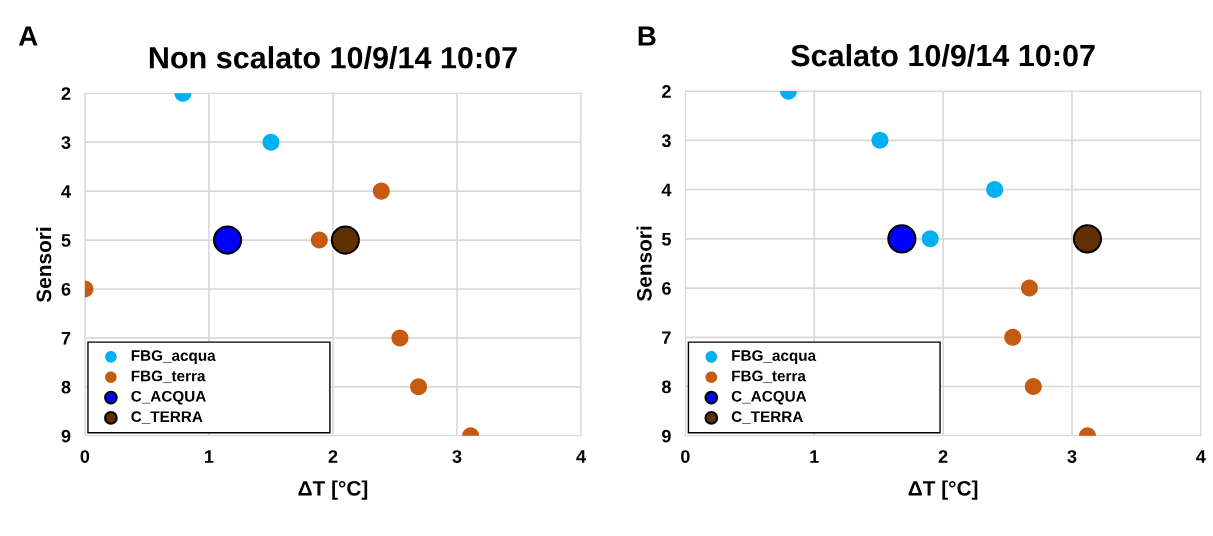 This screenshot has width=1213, height=536. I want to click on text: A, so click(28, 36).